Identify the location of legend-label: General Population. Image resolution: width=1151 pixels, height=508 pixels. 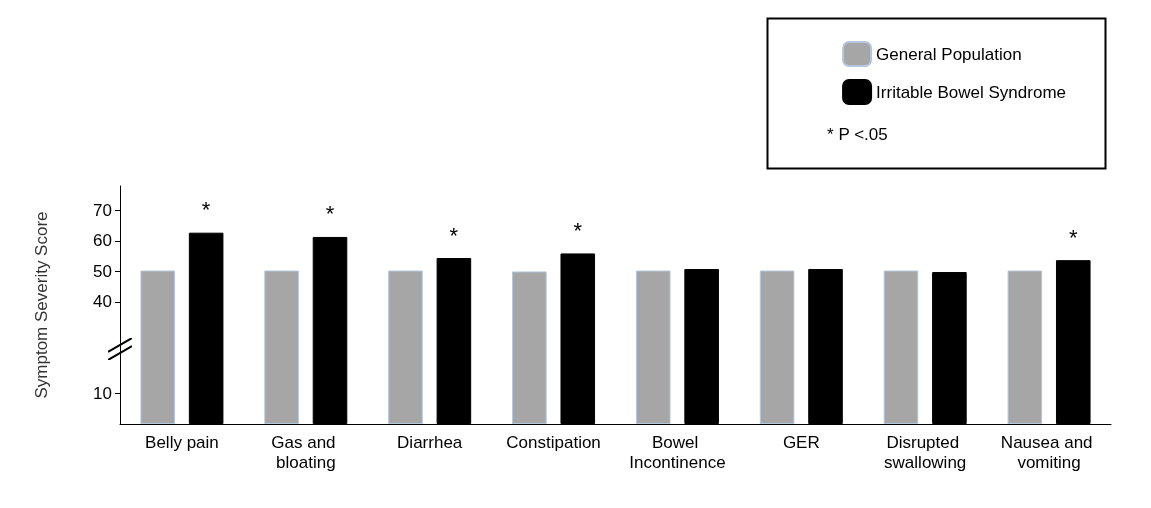
(949, 54).